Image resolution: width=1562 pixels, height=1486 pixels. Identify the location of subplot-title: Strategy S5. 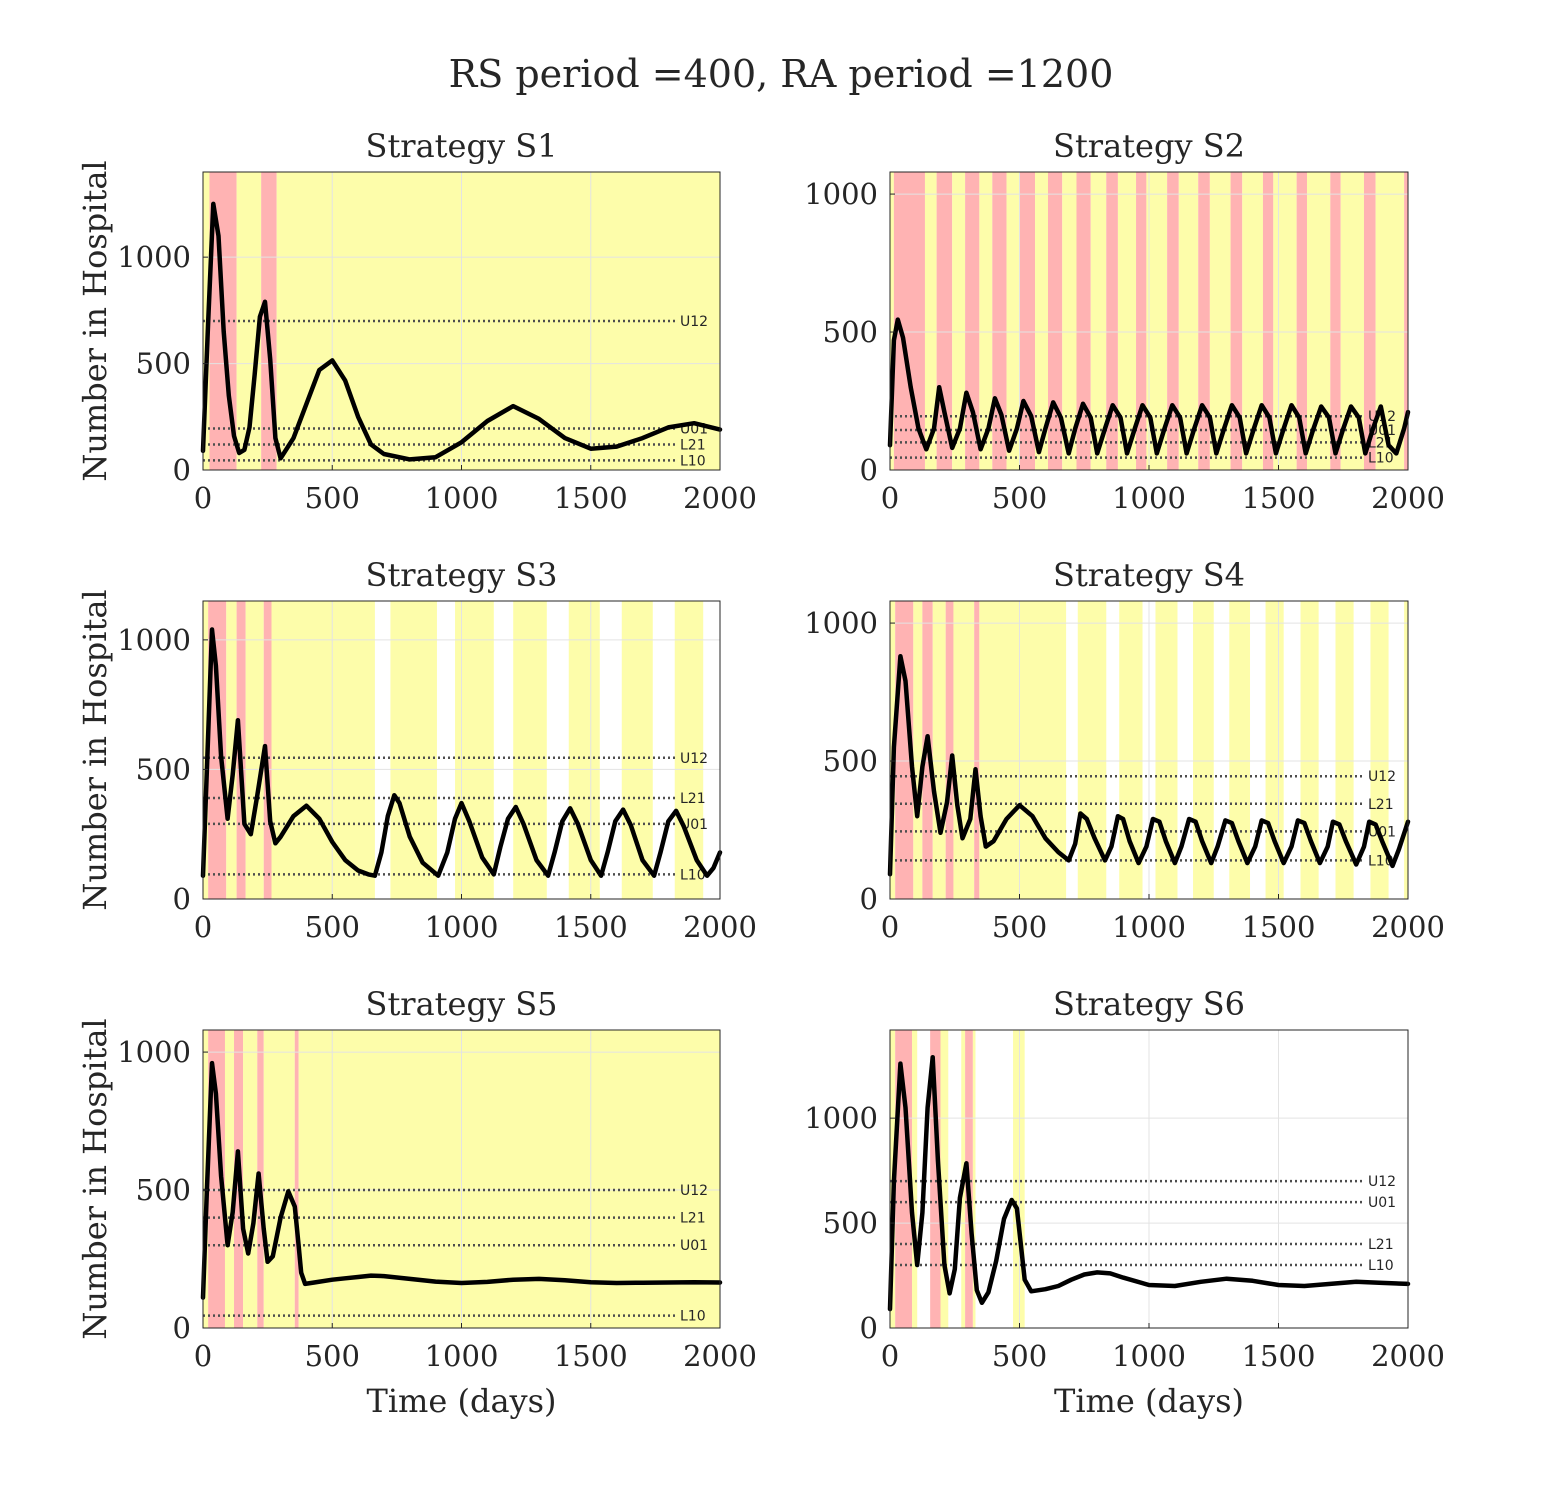
(462, 1004).